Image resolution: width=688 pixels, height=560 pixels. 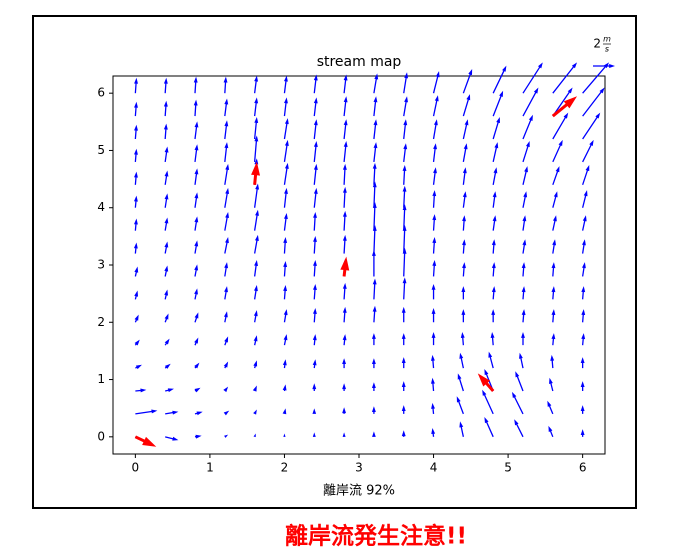 What do you see at coordinates (434, 468) in the screenshot?
I see `x-tick-label: 4` at bounding box center [434, 468].